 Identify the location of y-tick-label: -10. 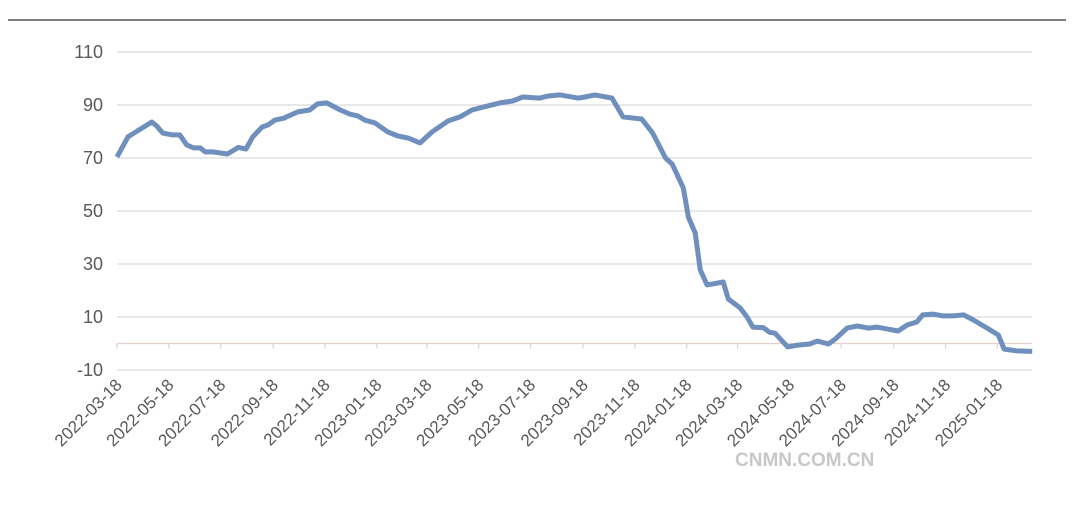
(90, 370).